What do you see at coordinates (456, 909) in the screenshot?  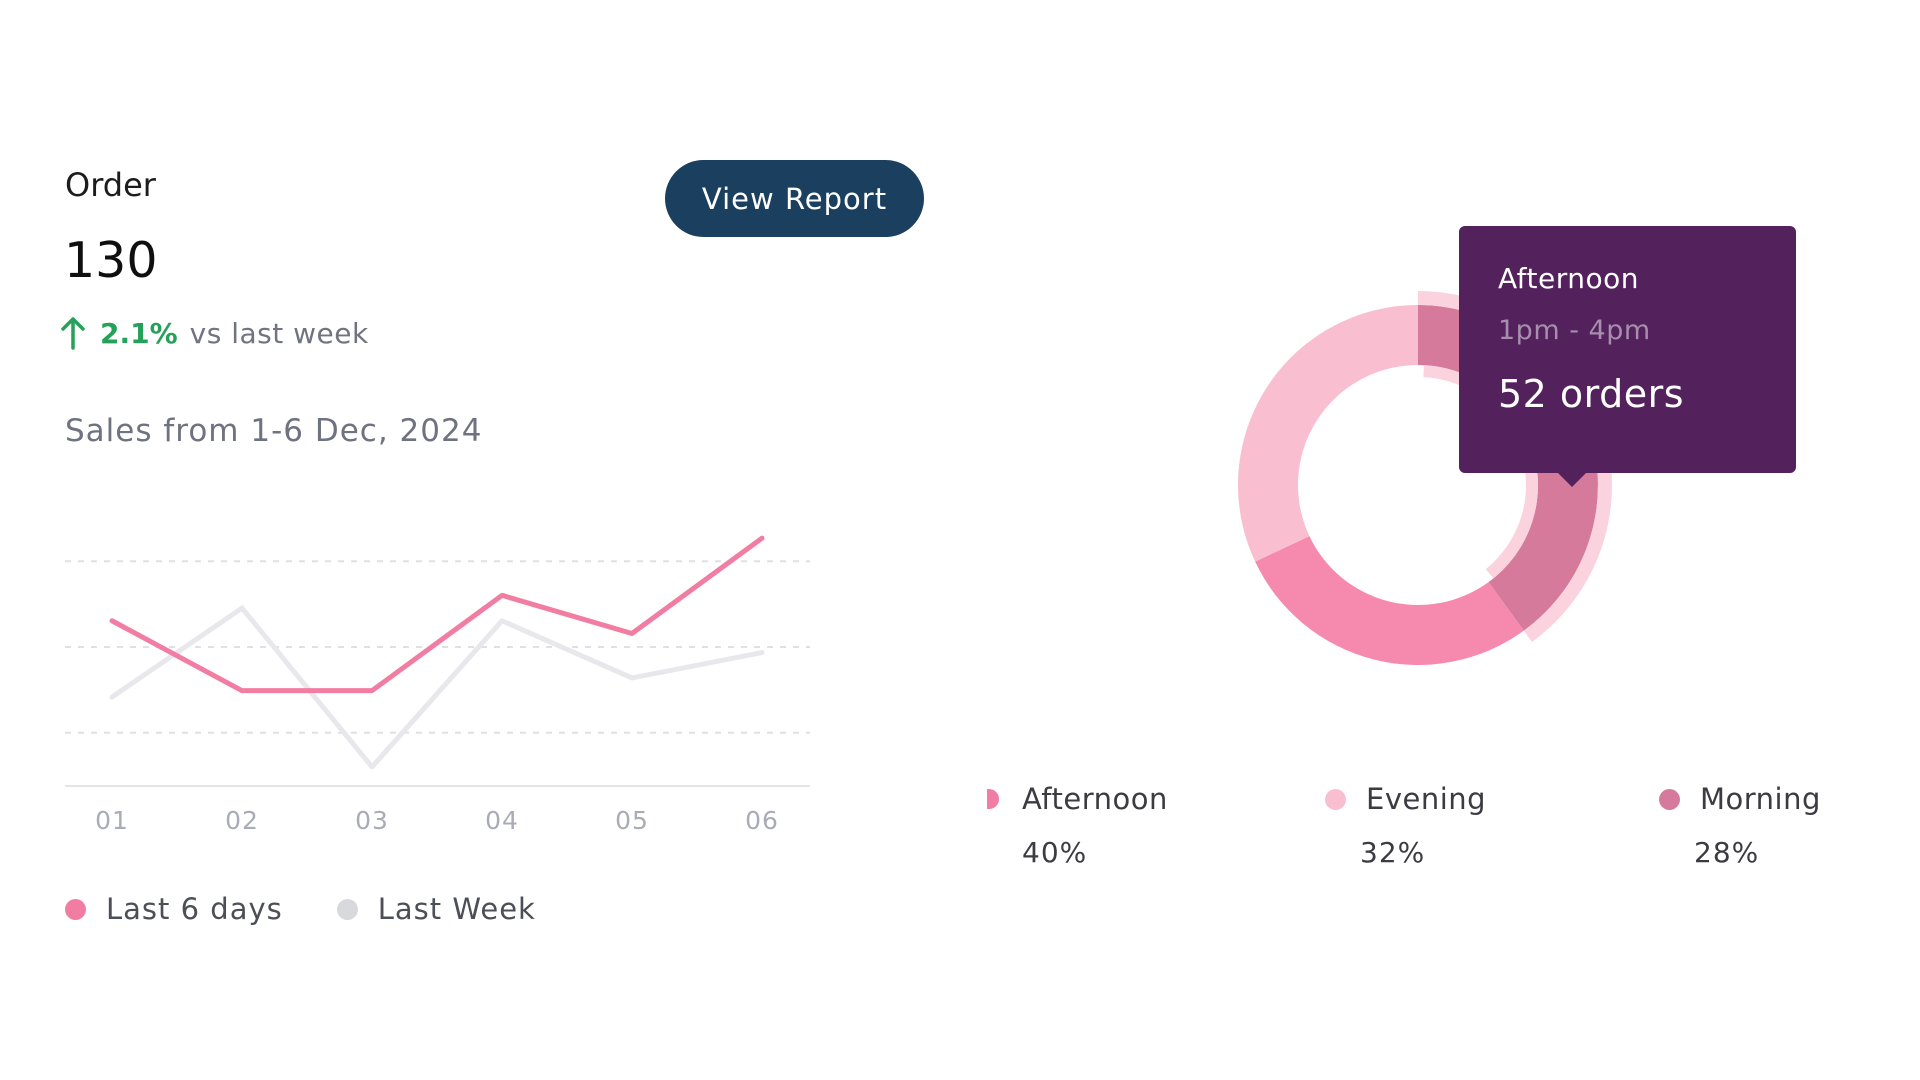 I see `legend-label: Last Week` at bounding box center [456, 909].